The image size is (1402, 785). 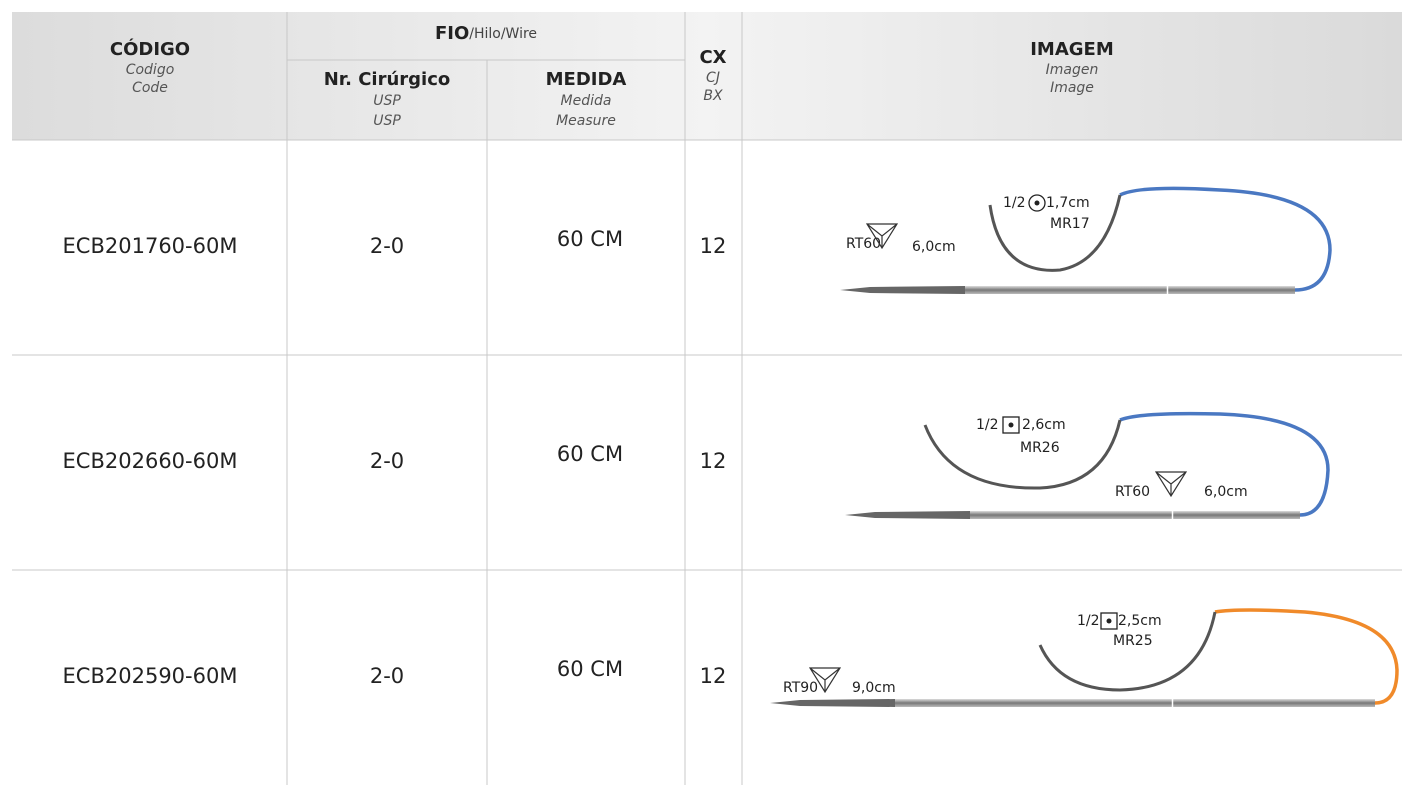 What do you see at coordinates (150, 88) in the screenshot?
I see `header-sub: Code` at bounding box center [150, 88].